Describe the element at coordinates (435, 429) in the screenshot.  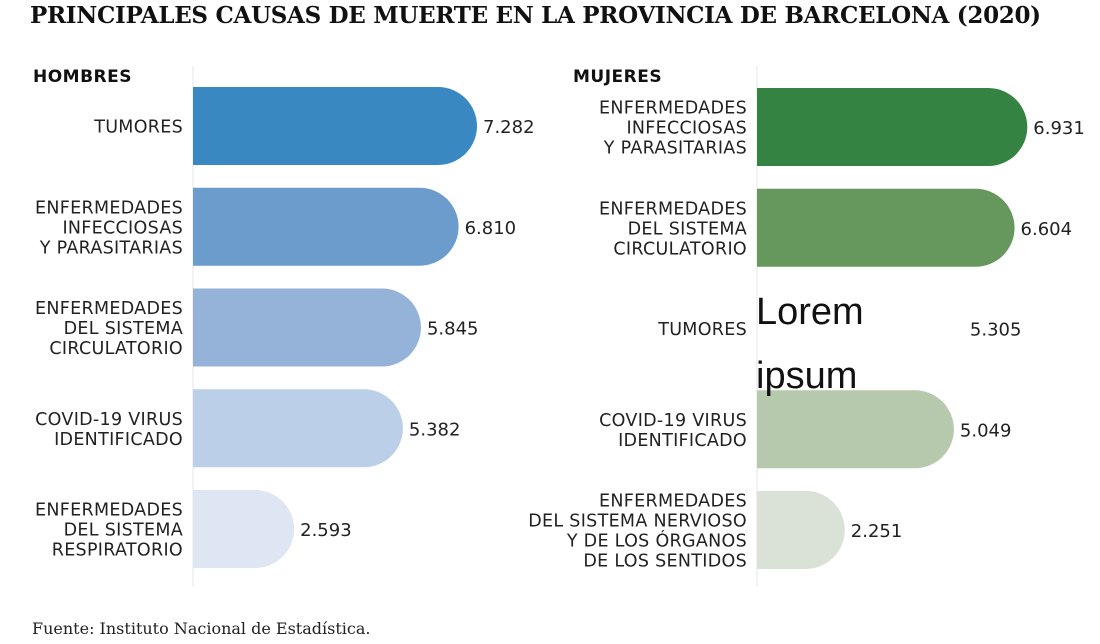
I see `hombres-value-label-4: 5.382` at that location.